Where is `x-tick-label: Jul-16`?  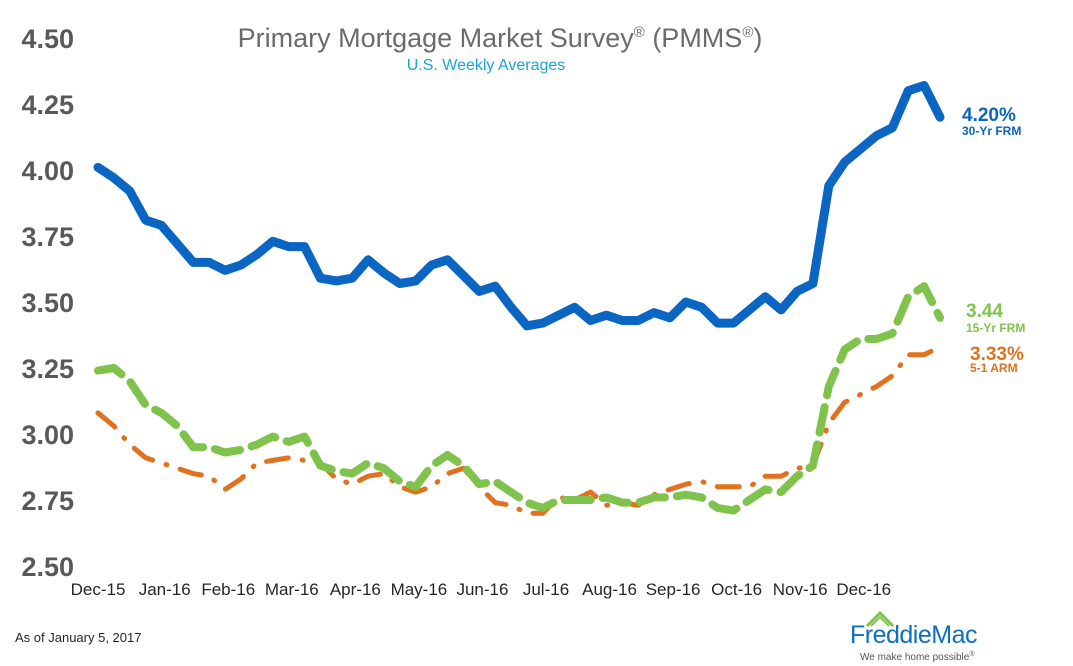
x-tick-label: Jul-16 is located at coordinates (546, 589).